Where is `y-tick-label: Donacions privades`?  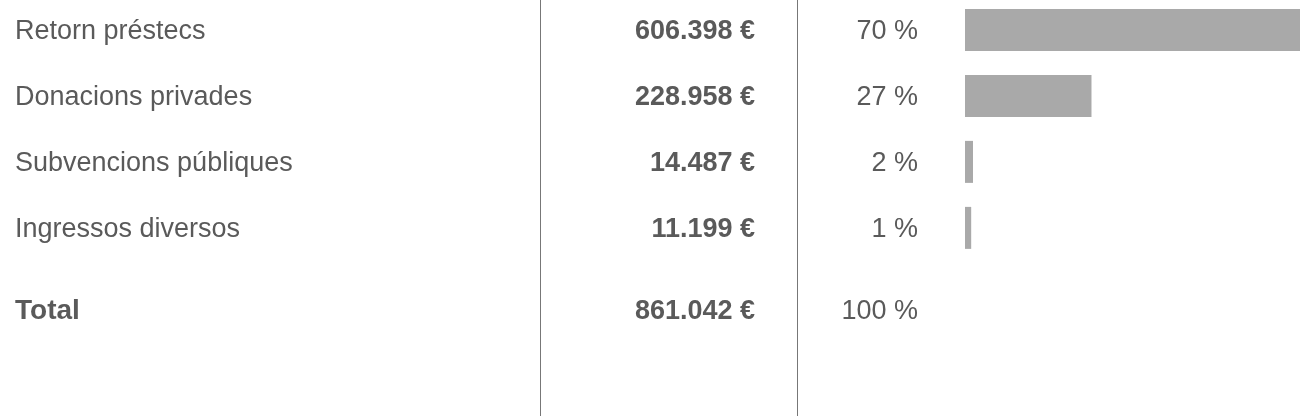
y-tick-label: Donacions privades is located at coordinates (134, 96).